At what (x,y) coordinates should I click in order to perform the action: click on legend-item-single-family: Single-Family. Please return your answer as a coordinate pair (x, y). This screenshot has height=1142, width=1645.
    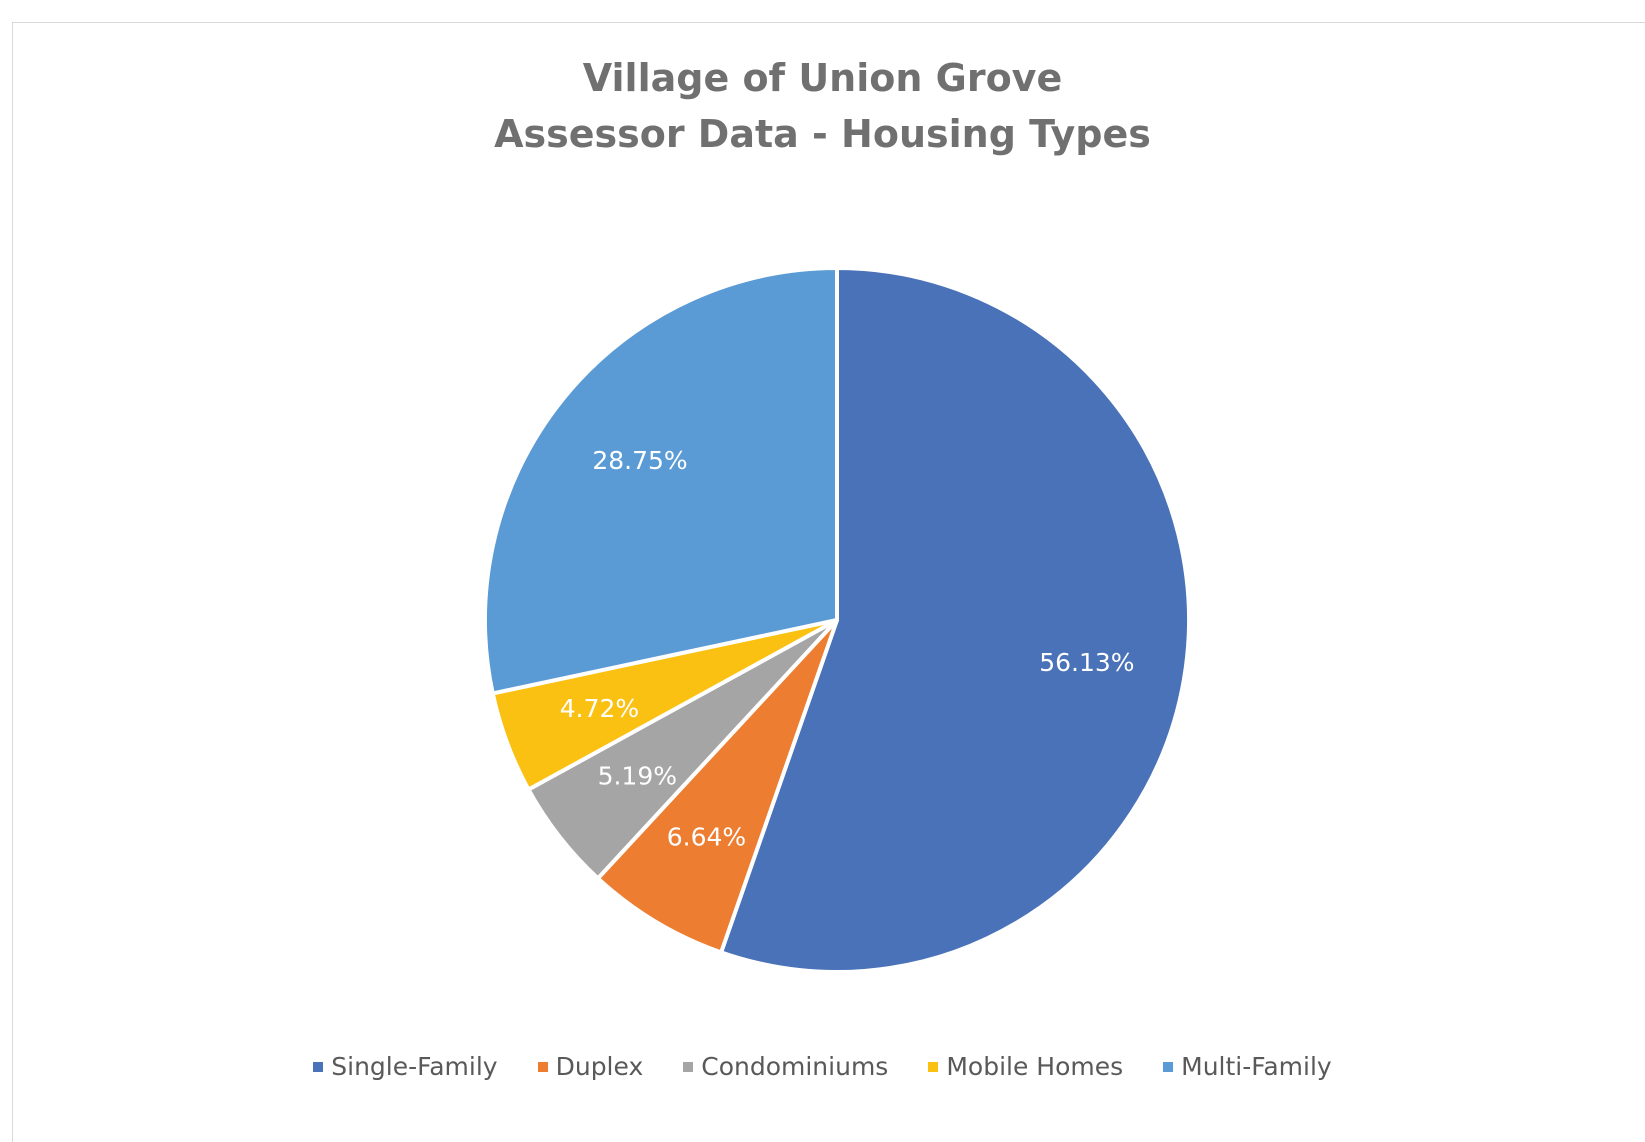
    Looking at the image, I should click on (405, 1066).